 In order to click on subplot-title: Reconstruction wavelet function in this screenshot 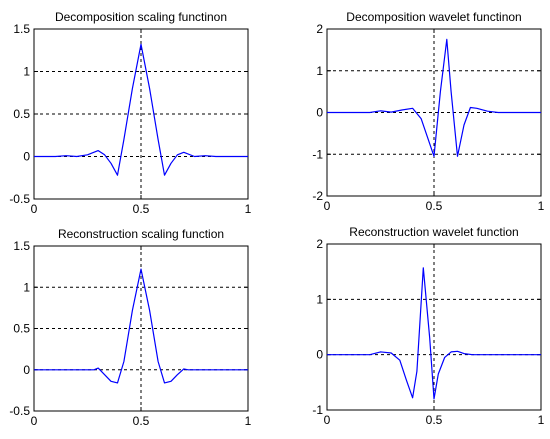, I will do `click(433, 232)`.